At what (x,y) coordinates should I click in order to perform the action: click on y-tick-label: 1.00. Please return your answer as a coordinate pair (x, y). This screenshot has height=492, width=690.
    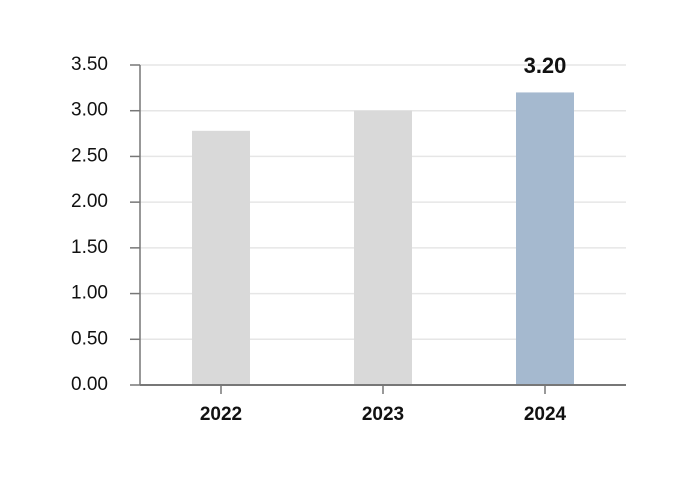
    Looking at the image, I should click on (89, 293).